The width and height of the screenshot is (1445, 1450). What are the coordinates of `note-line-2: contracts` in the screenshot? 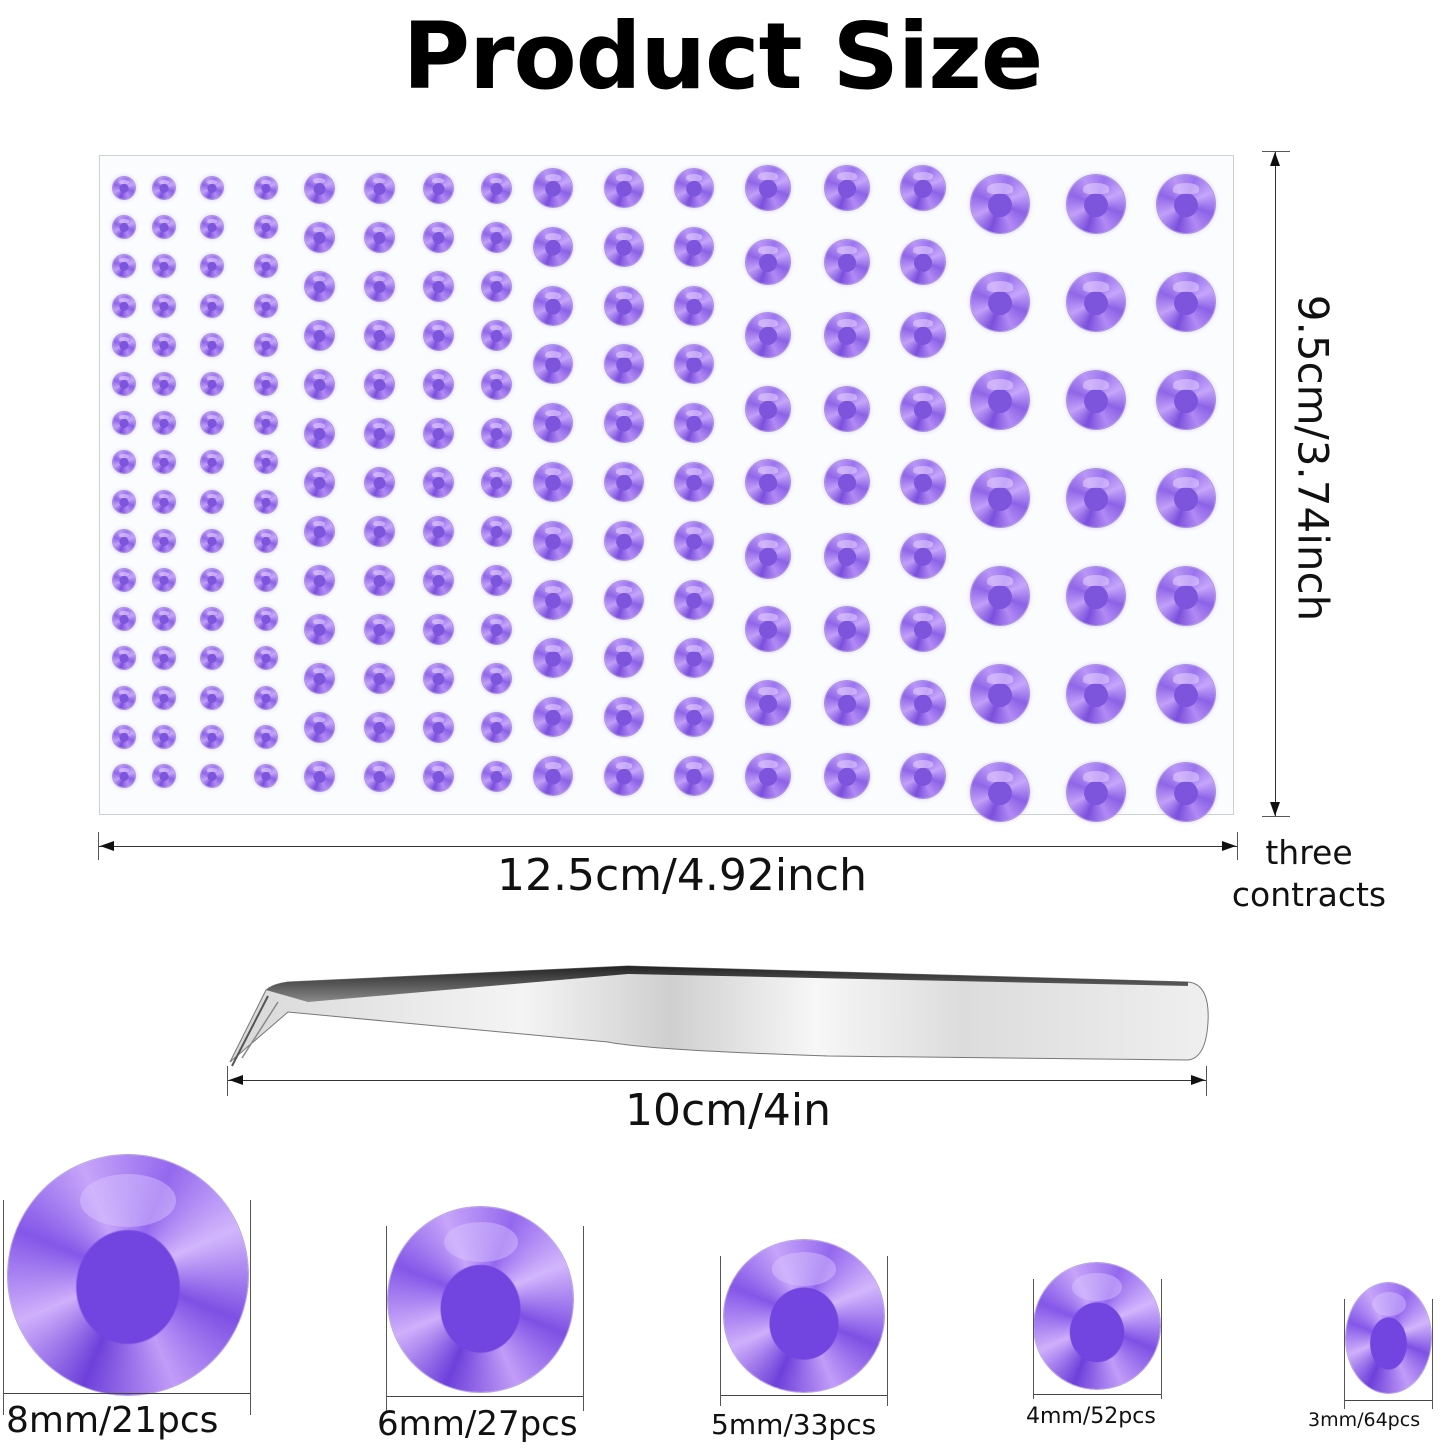 It's located at (1309, 894).